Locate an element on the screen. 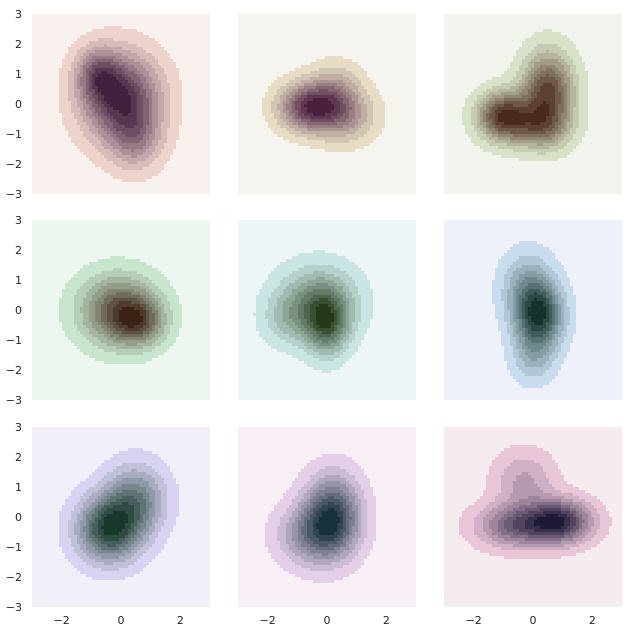 This screenshot has width=636, height=636. kde-panel-r2c3 is located at coordinates (533, 310).